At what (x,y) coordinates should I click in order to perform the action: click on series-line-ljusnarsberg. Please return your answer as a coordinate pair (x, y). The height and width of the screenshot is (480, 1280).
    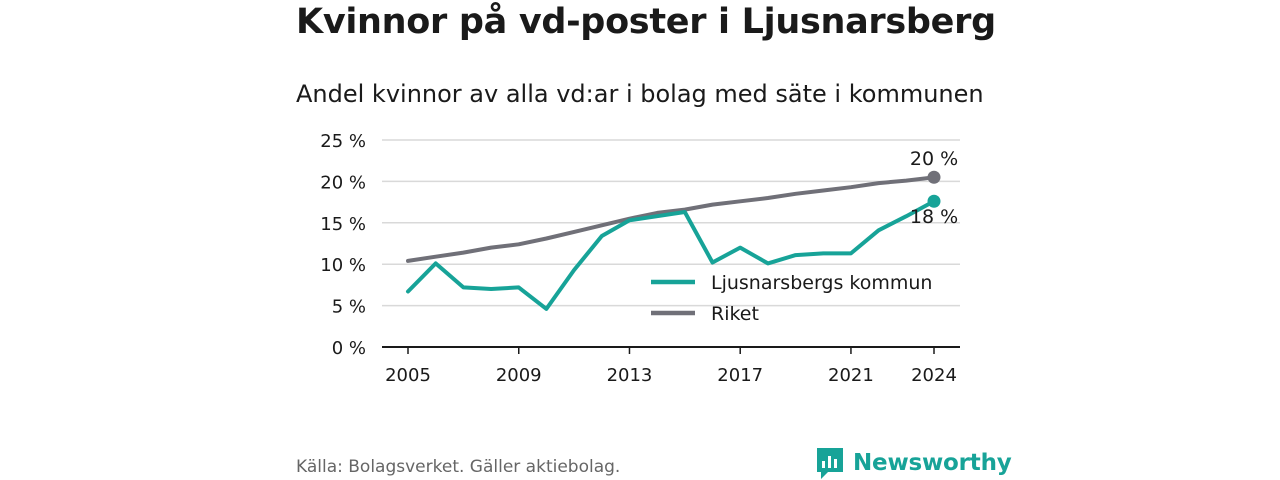
    Looking at the image, I should click on (671, 255).